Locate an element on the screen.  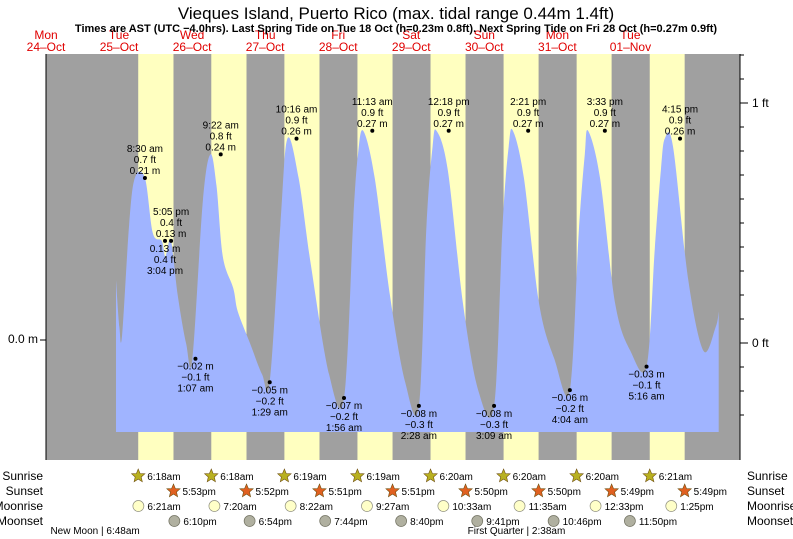
row-label-right: Sunrise is located at coordinates (767, 476).